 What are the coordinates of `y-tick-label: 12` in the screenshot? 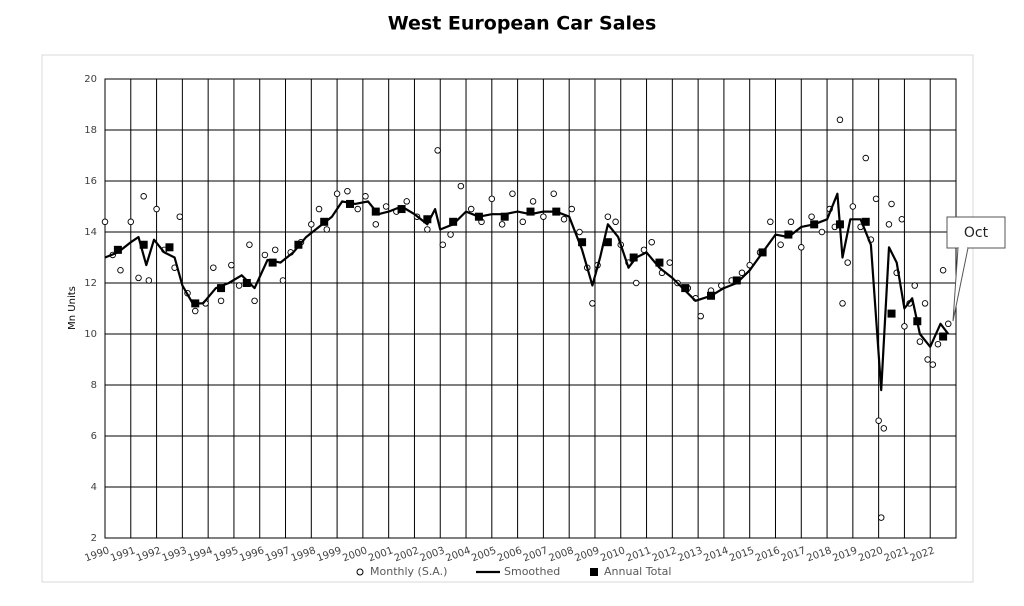 It's located at (90, 283).